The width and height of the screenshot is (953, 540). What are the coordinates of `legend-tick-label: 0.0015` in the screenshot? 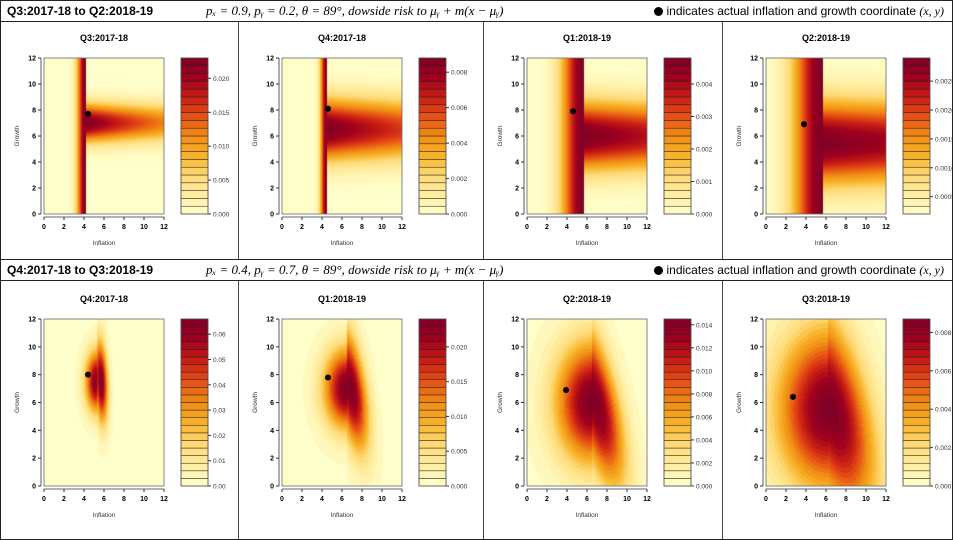 It's located at (943, 139).